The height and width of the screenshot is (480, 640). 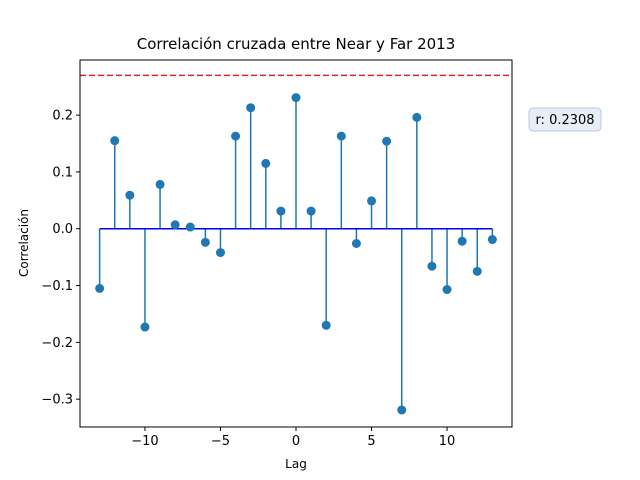 I want to click on x-tick-label: −10, so click(x=144, y=441).